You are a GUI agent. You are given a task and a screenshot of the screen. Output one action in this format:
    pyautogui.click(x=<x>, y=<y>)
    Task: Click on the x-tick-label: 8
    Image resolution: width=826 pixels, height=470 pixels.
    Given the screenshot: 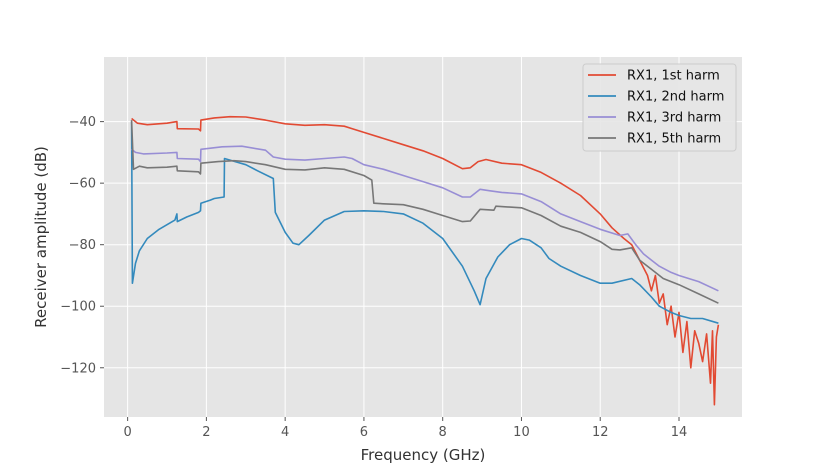 What is the action you would take?
    pyautogui.click(x=443, y=432)
    